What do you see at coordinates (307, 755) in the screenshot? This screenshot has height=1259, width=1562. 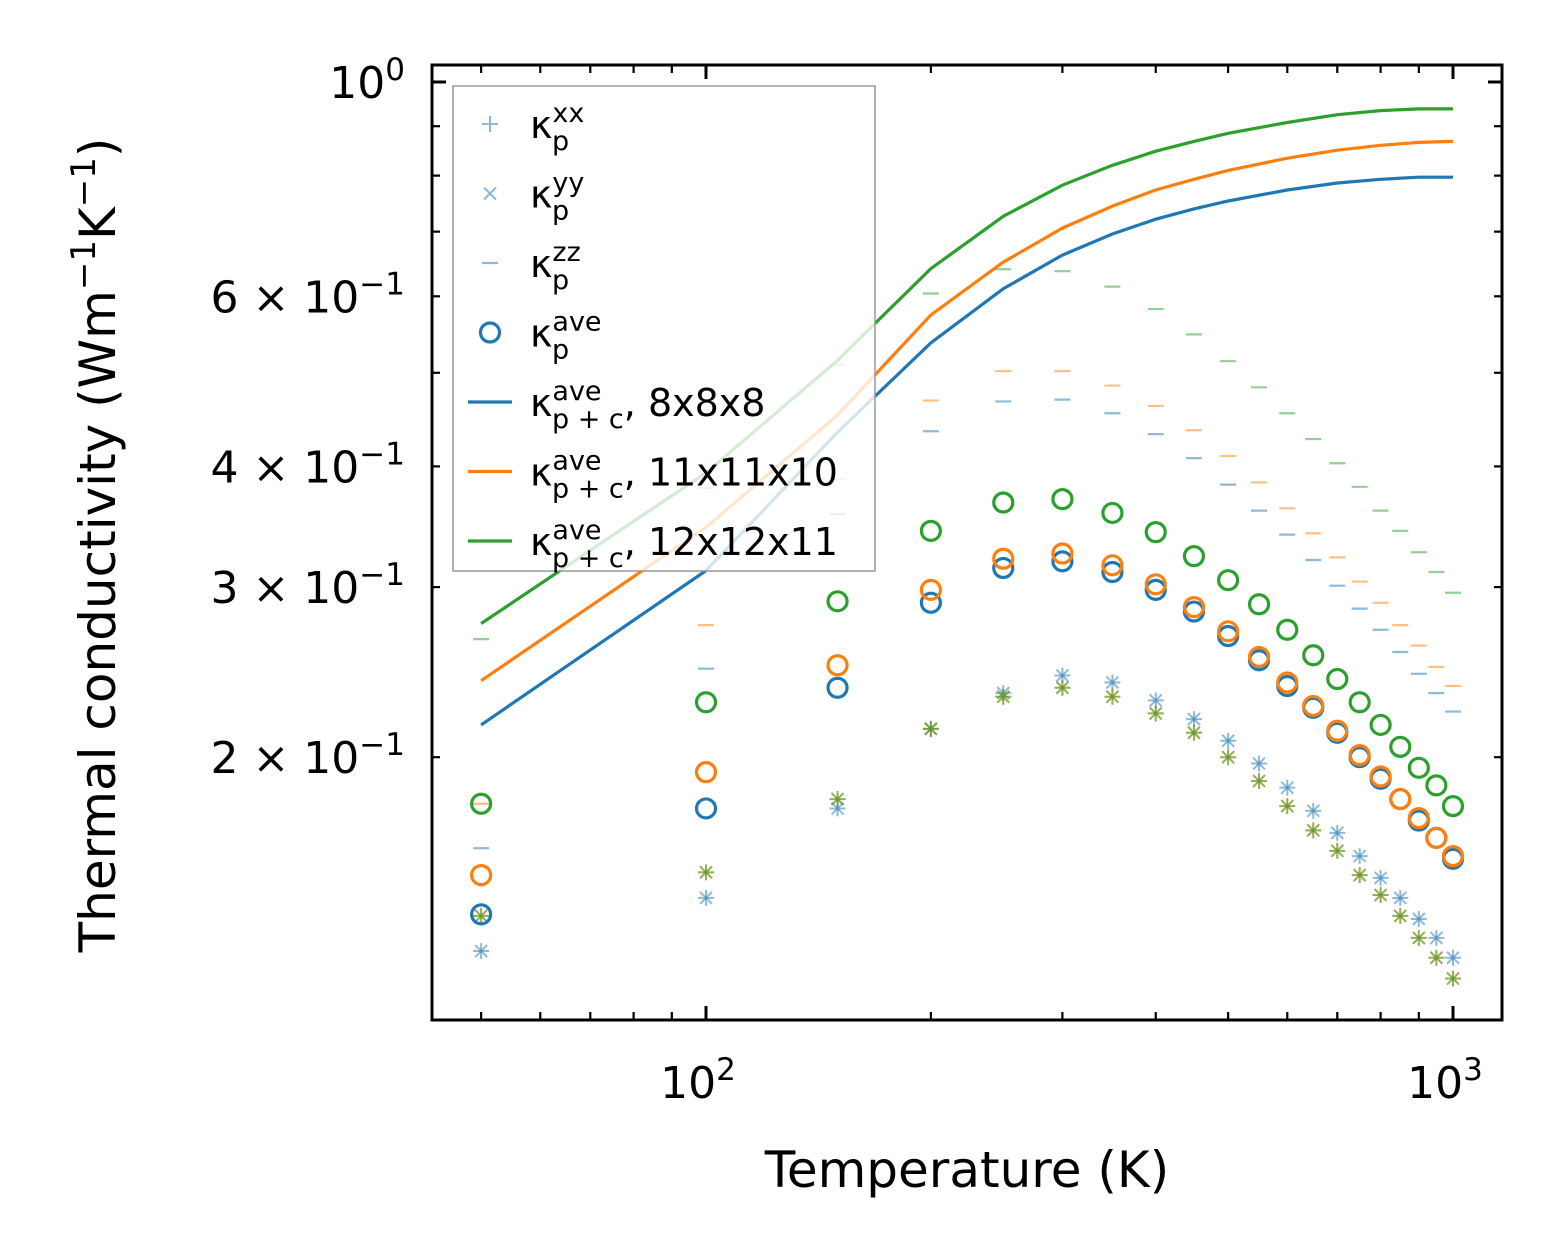 I see `y-tick-label: 2 × 10⁻¹` at bounding box center [307, 755].